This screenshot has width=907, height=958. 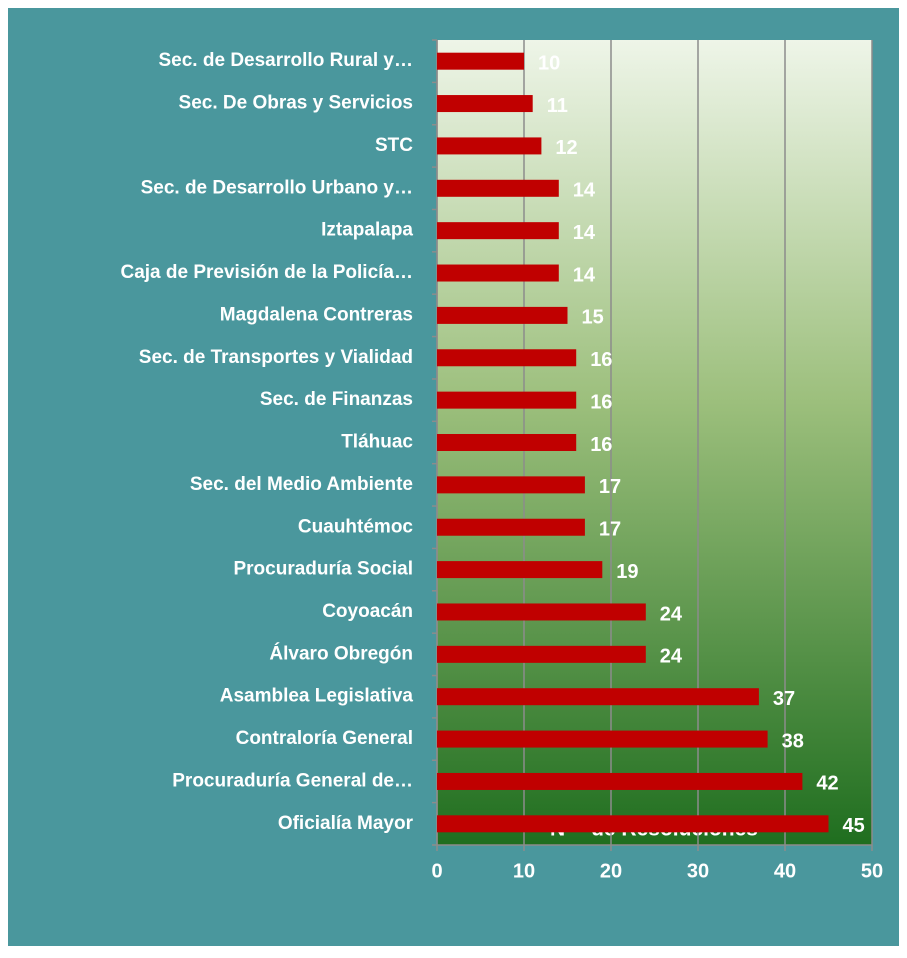 I want to click on x-tick-label: 20, so click(x=611, y=871).